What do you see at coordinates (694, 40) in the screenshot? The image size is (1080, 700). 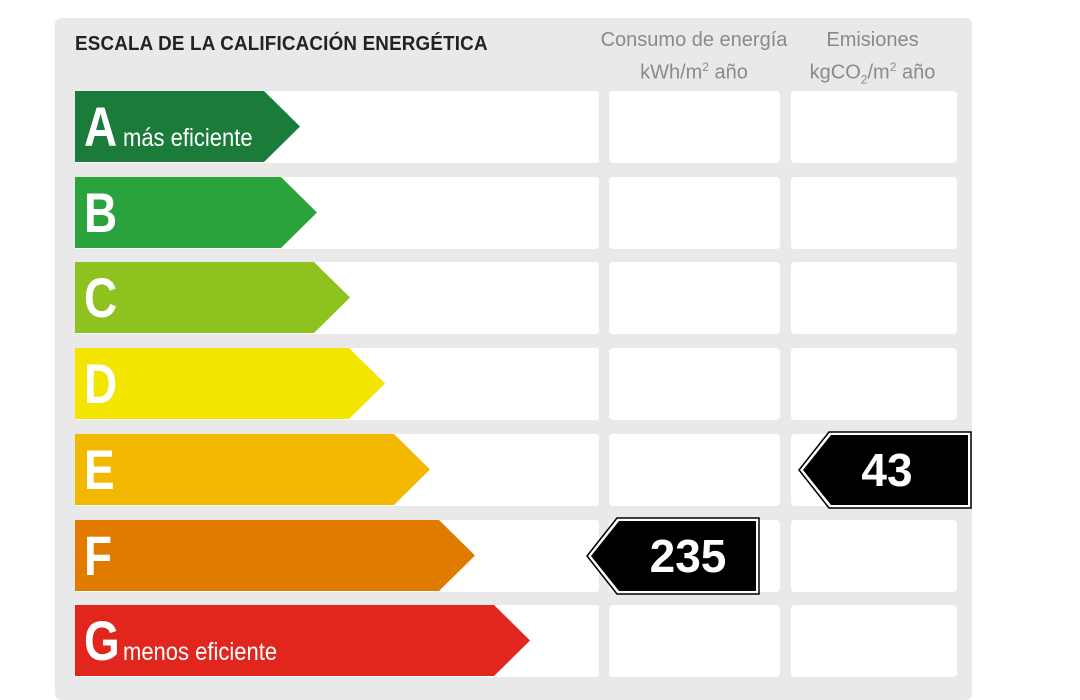 I see `energy-column-title: Consumo de energía` at bounding box center [694, 40].